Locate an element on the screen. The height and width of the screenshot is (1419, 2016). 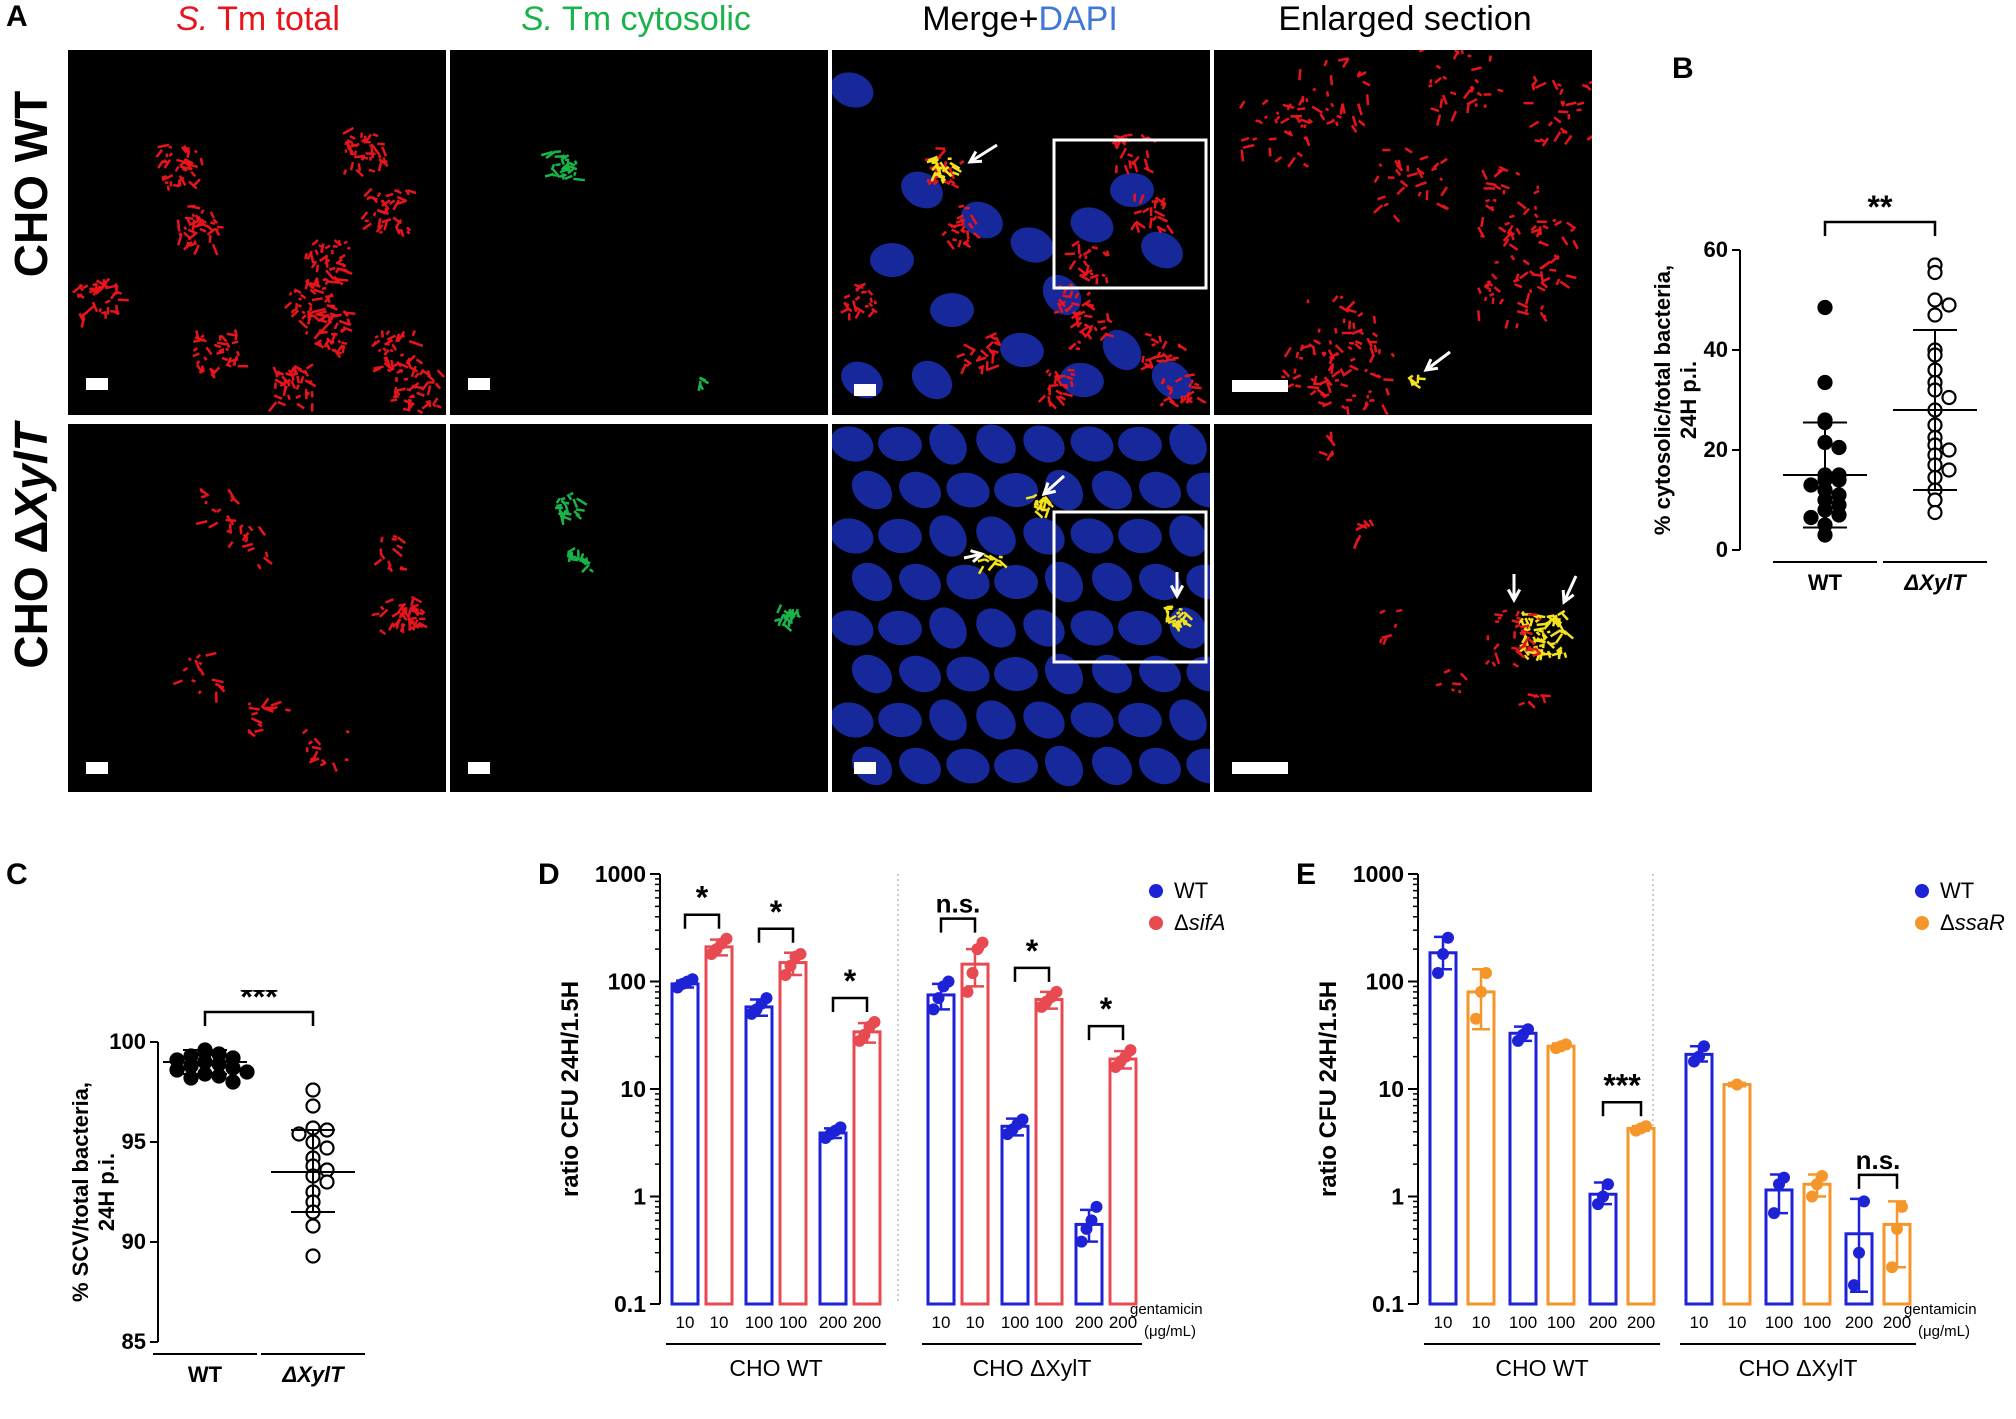
legend-marker is located at coordinates (1156, 923).